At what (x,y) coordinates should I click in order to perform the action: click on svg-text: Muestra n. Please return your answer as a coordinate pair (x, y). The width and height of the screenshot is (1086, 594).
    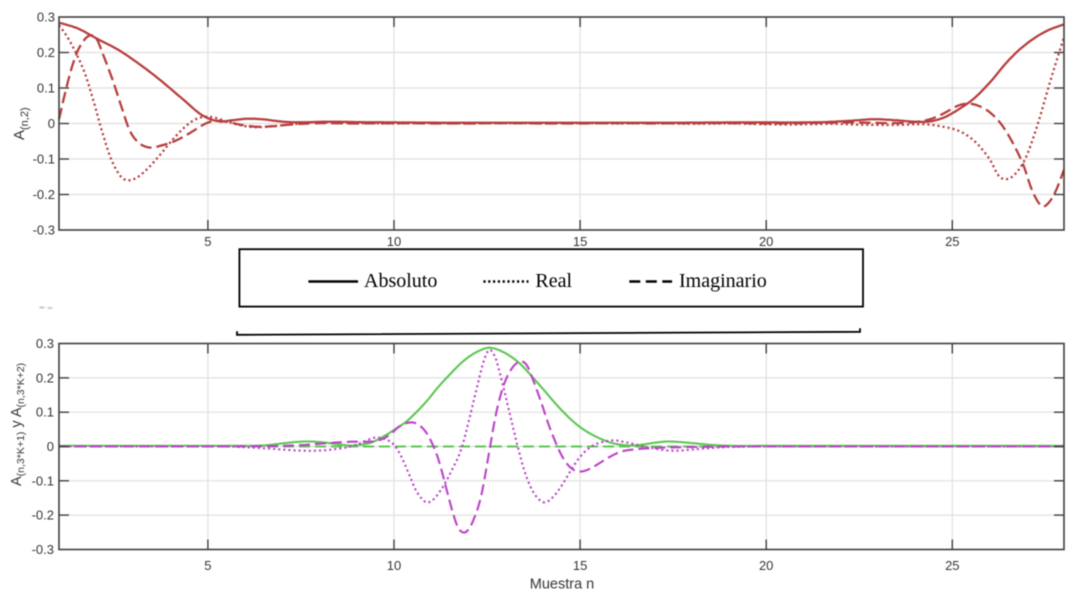
    Looking at the image, I should click on (562, 585).